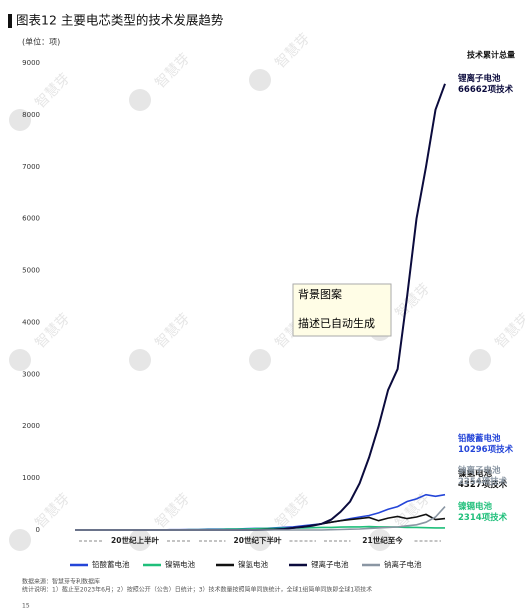 This screenshot has height=612, width=525. I want to click on total-label: 钠离子电池 2254项技术, so click(483, 476).